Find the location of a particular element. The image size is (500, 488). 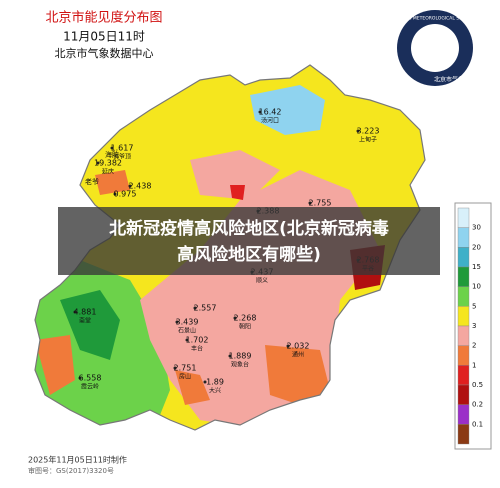

legend-label: 30 is located at coordinates (476, 228).